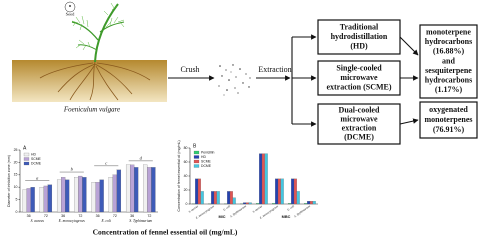 Image resolution: width=480 pixels, height=240 pixels. Describe the element at coordinates (359, 118) in the screenshot. I see `method-text: microwave` at that location.